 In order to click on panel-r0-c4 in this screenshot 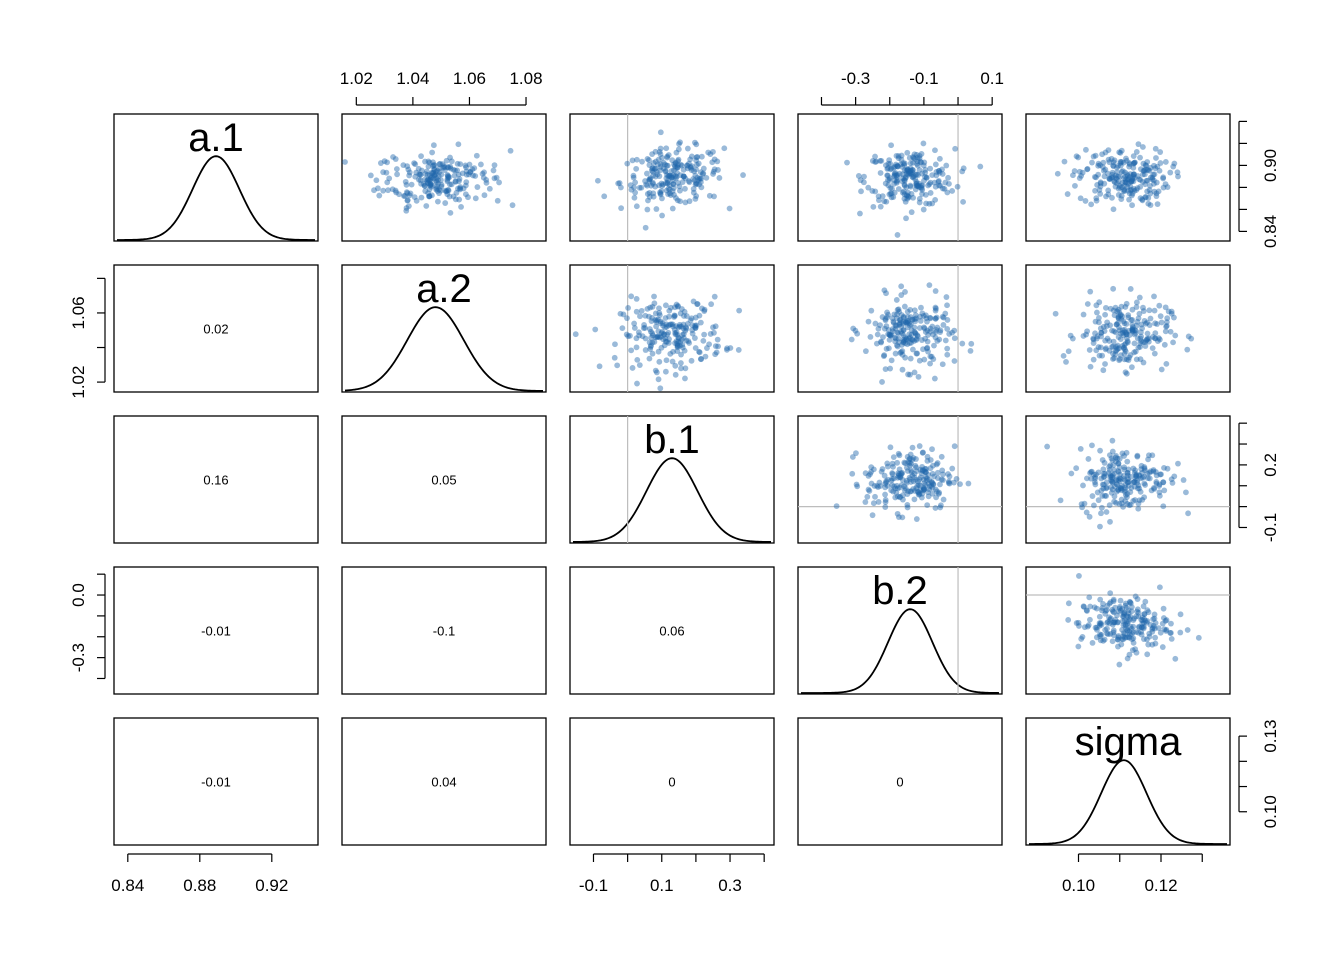, I will do `click(1128, 177)`.